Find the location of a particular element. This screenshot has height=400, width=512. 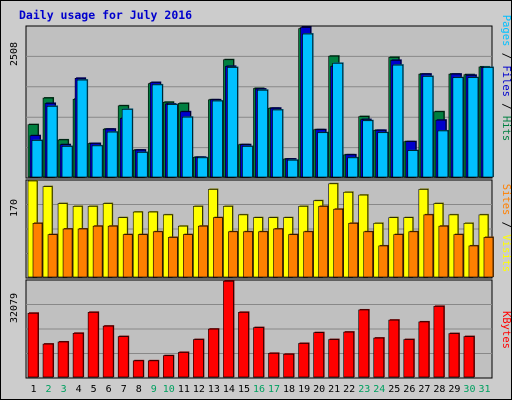

day-label-30: 30 is located at coordinates (469, 389).